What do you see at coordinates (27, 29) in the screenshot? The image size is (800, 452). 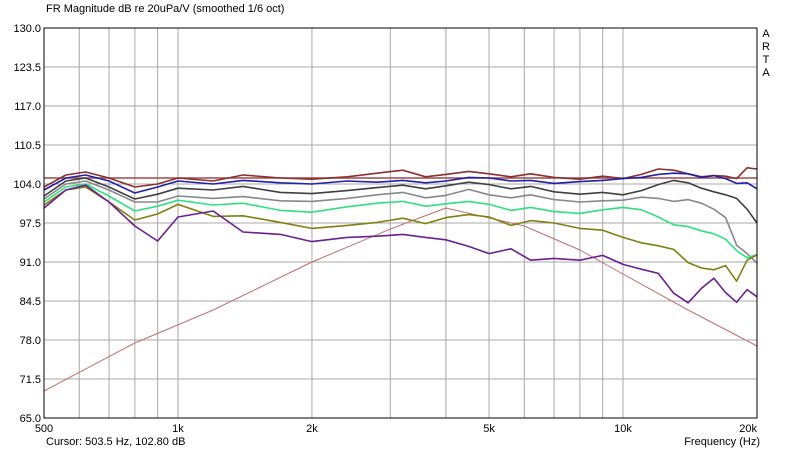 I see `y-tick-label: 130.0` at bounding box center [27, 29].